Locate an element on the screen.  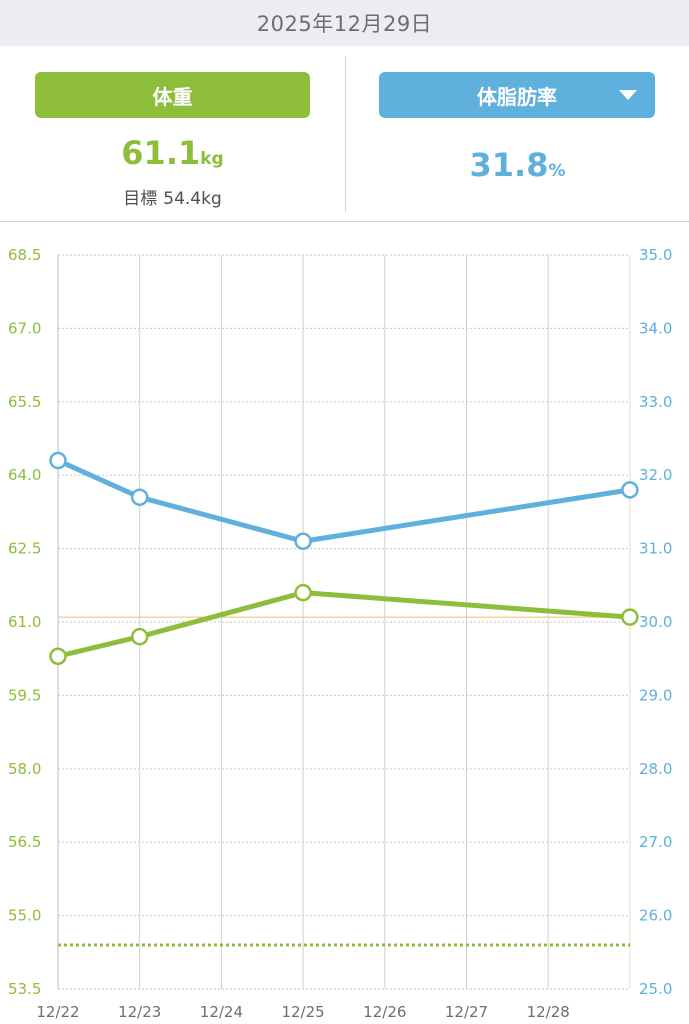
right-axis-tick-label: 25.0 is located at coordinates (655, 989).